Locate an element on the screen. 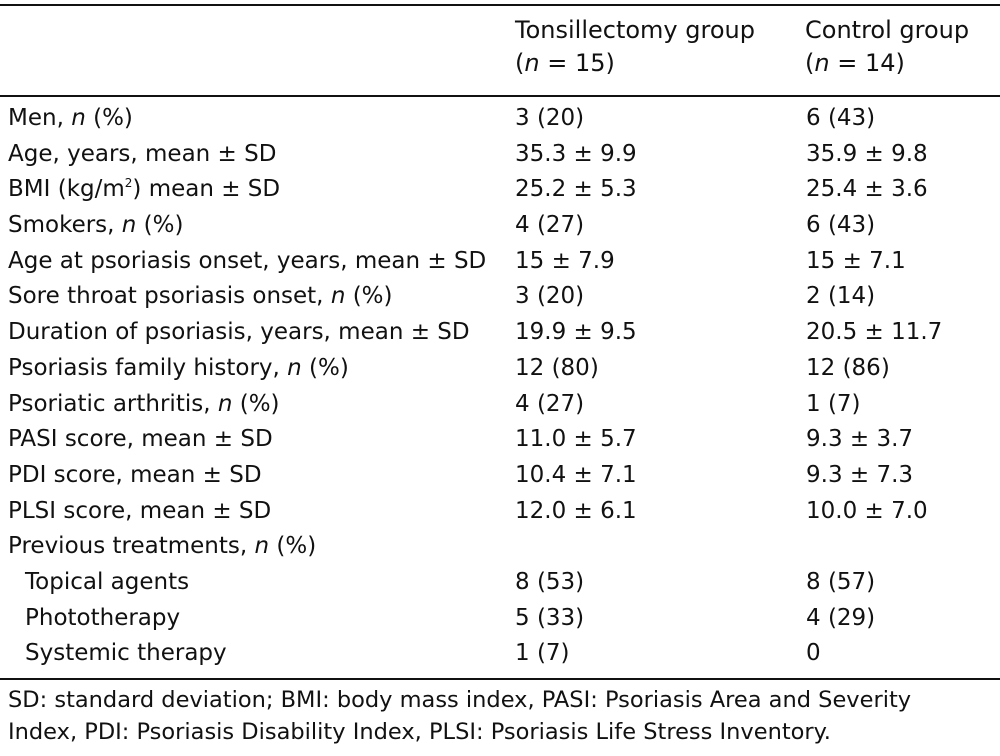 The image size is (1000, 756). row-label: Psoriasis family history, n (%) is located at coordinates (178, 369).